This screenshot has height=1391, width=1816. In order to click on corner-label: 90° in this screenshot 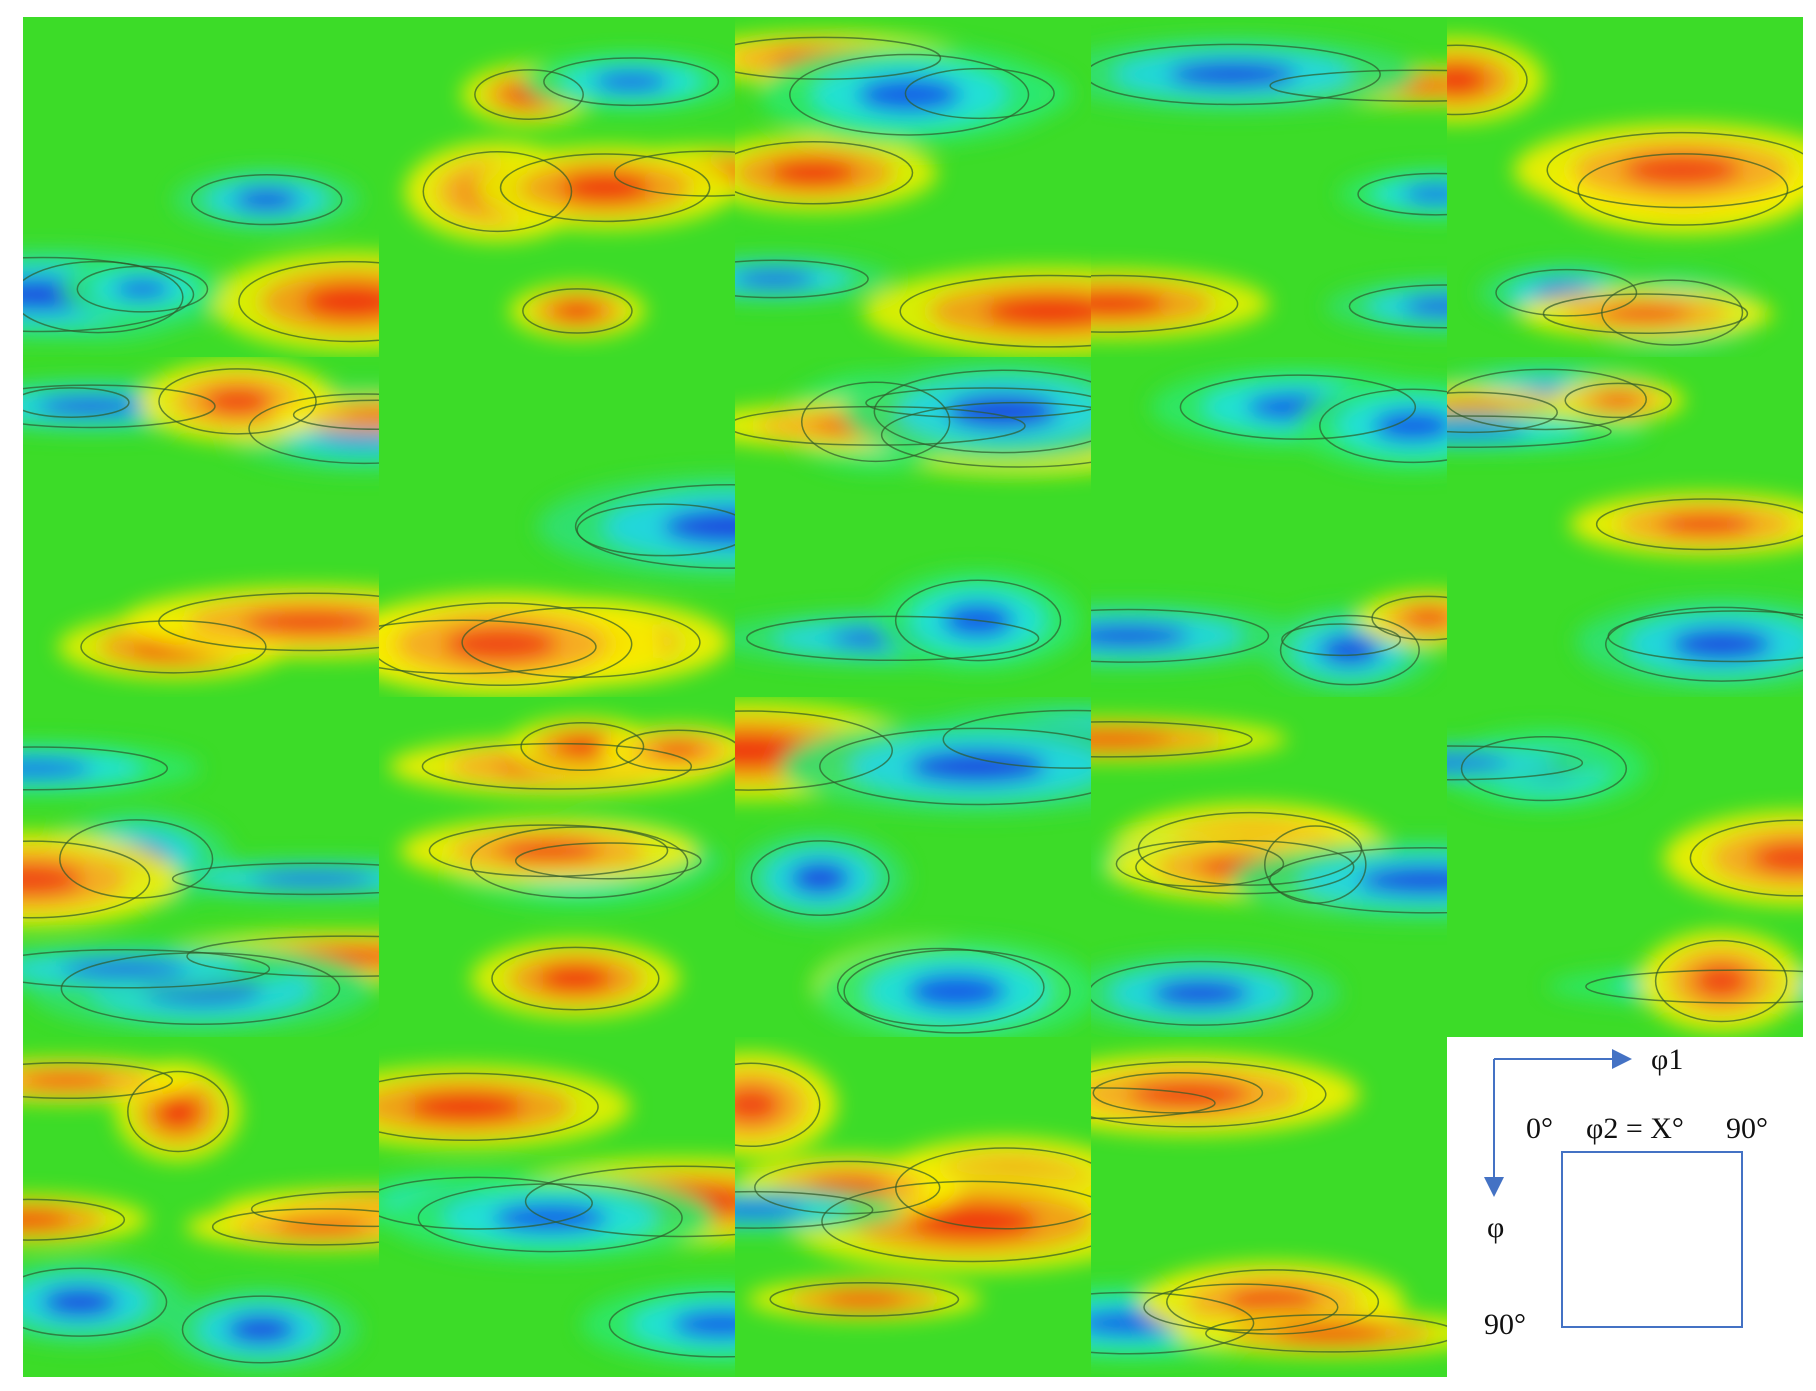, I will do `click(1747, 1128)`.